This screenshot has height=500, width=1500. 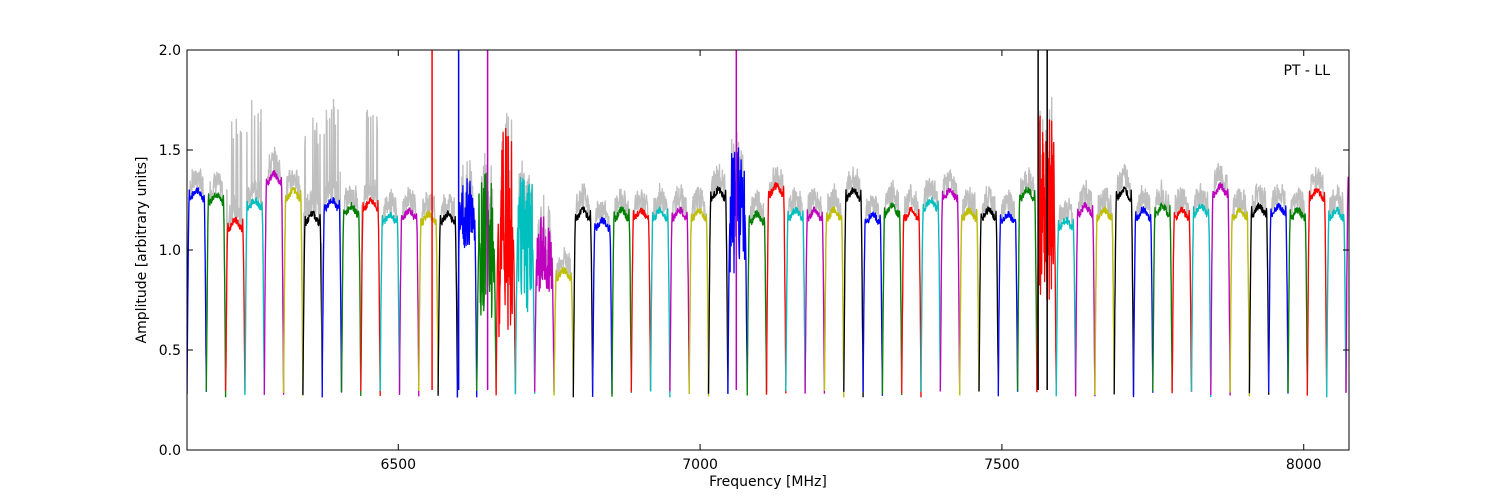 What do you see at coordinates (170, 251) in the screenshot?
I see `y-tick-label: 1.0` at bounding box center [170, 251].